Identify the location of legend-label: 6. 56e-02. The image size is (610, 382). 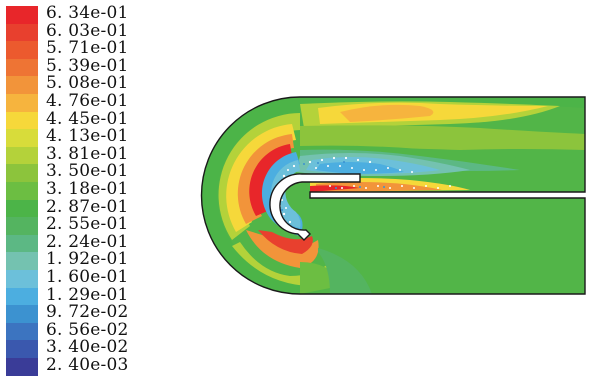
(87, 329).